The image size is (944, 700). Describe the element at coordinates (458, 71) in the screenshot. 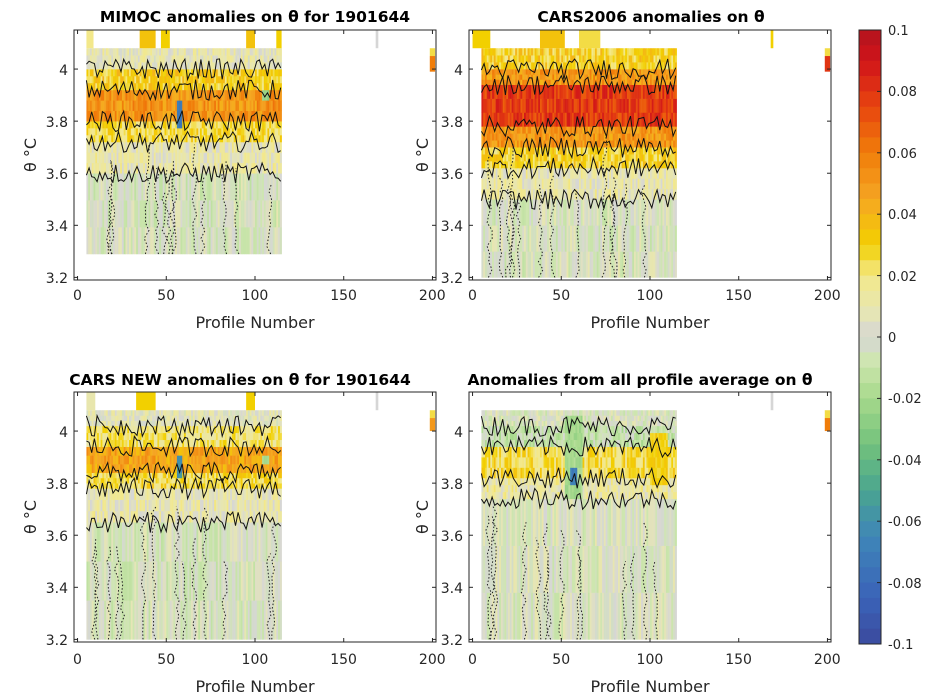

I see `y-tick-label: 4` at that location.